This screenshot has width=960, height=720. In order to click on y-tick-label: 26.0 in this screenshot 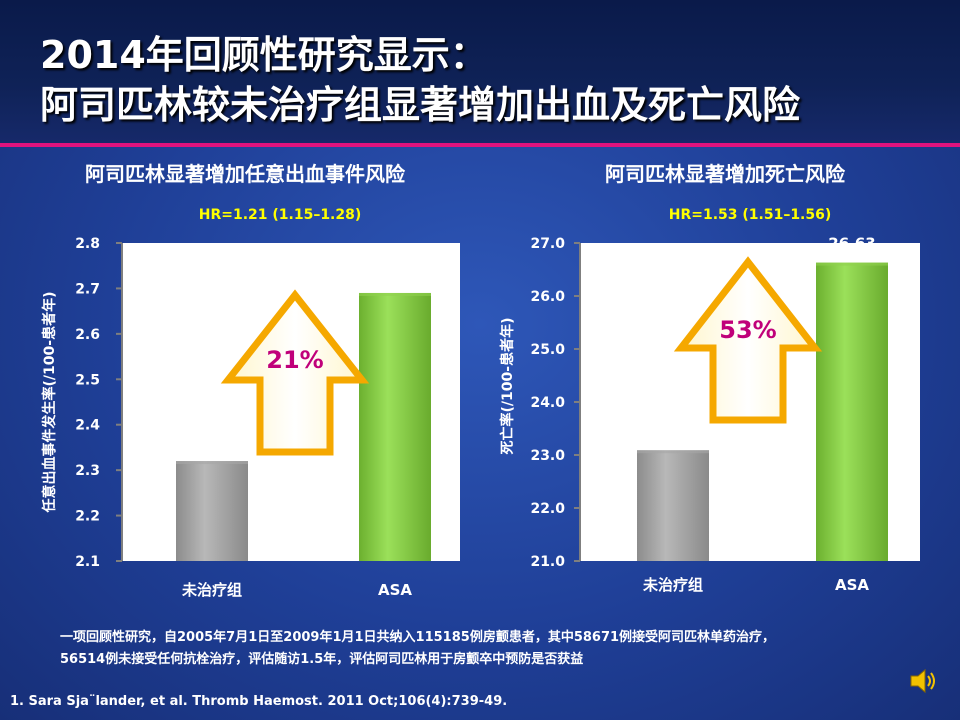, I will do `click(547, 297)`.